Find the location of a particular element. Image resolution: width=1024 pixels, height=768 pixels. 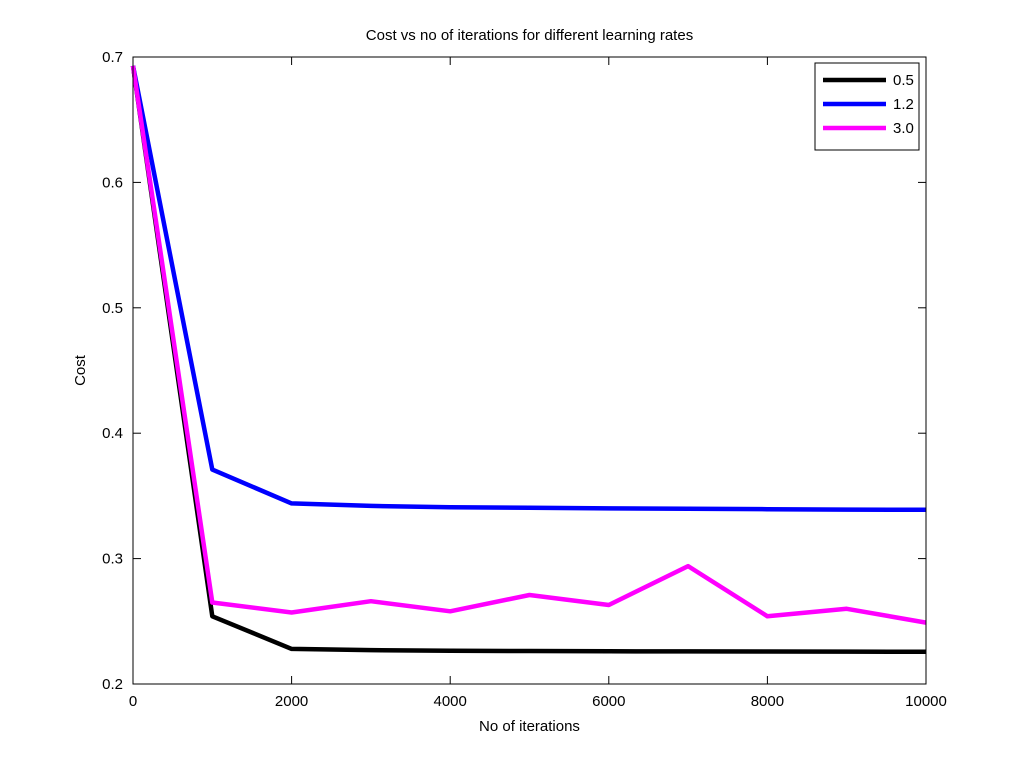

y-tick-label: 0.7 is located at coordinates (112, 57).